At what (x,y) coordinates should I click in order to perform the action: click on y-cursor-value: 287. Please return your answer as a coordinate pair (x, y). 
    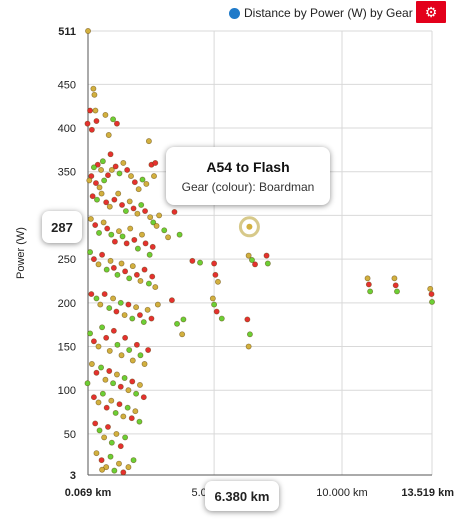
    Looking at the image, I should click on (62, 227).